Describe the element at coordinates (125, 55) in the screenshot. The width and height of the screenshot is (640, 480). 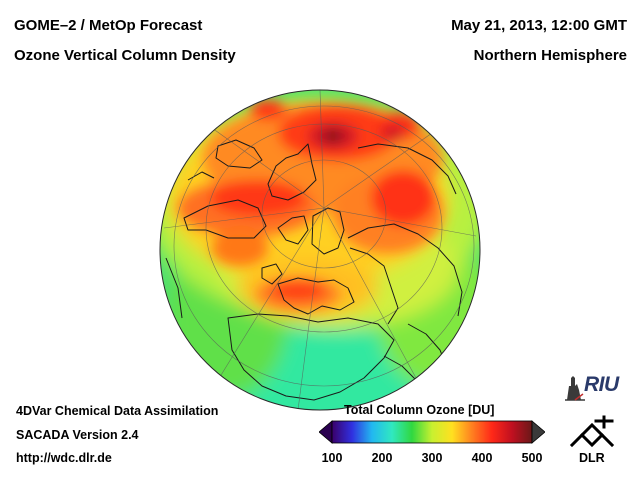
I see `quantity-title: Ozone Vertical Column Density` at that location.